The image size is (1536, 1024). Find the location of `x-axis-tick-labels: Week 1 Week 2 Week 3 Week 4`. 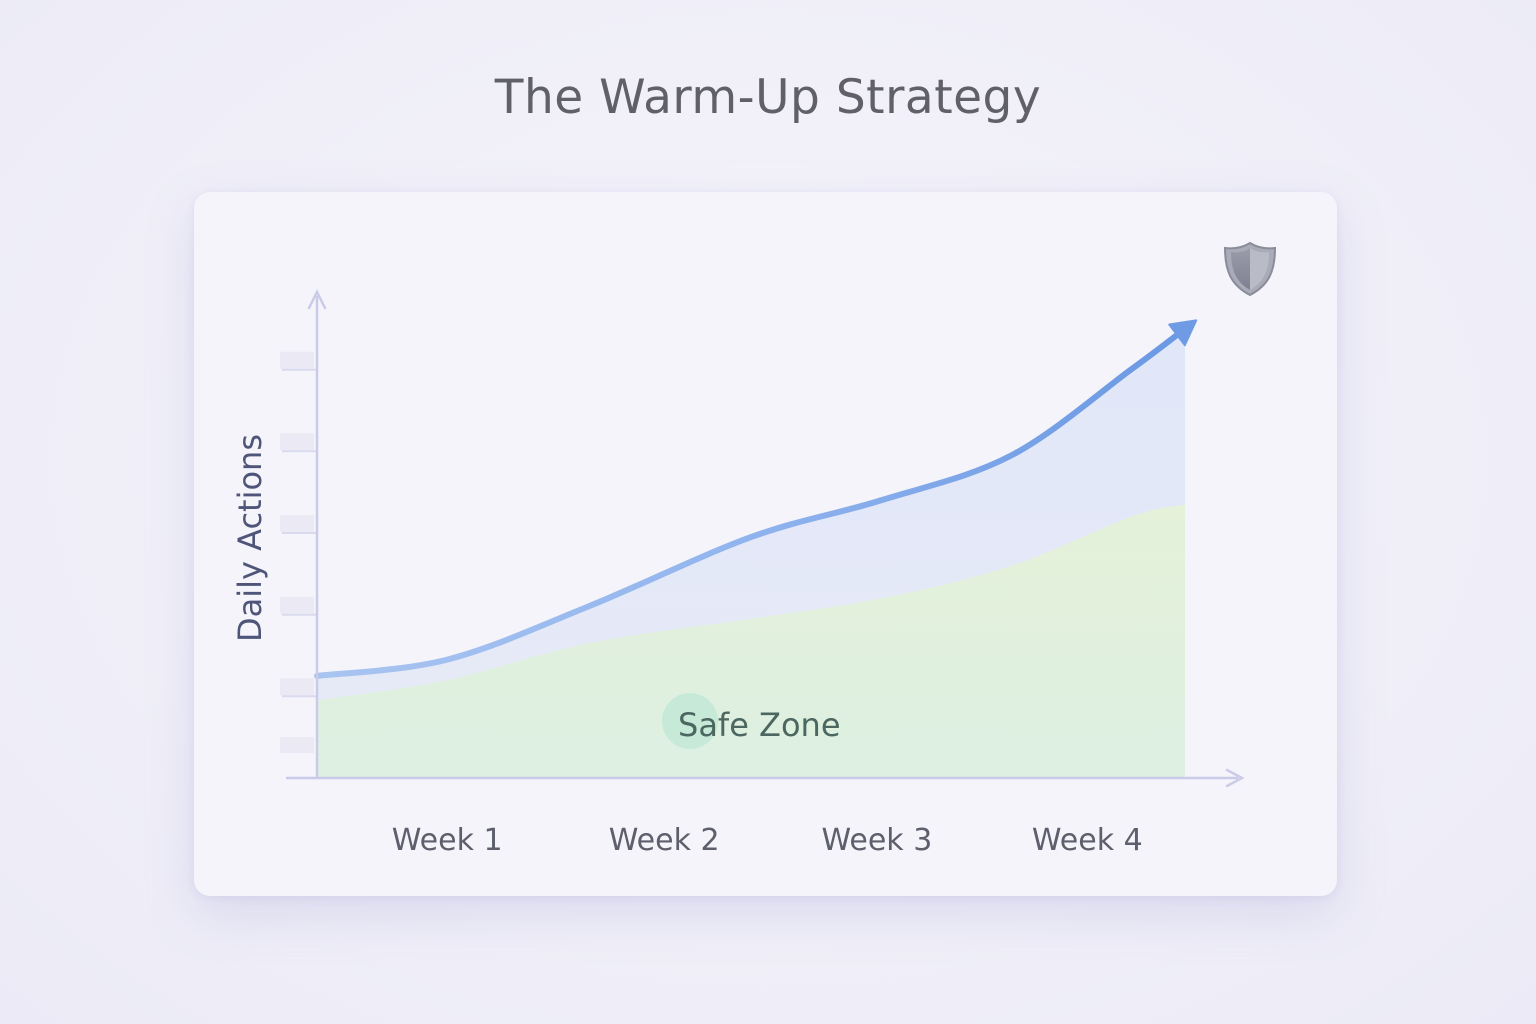

x-axis-tick-labels: Week 1 Week 2 Week 3 Week 4 is located at coordinates (767, 840).